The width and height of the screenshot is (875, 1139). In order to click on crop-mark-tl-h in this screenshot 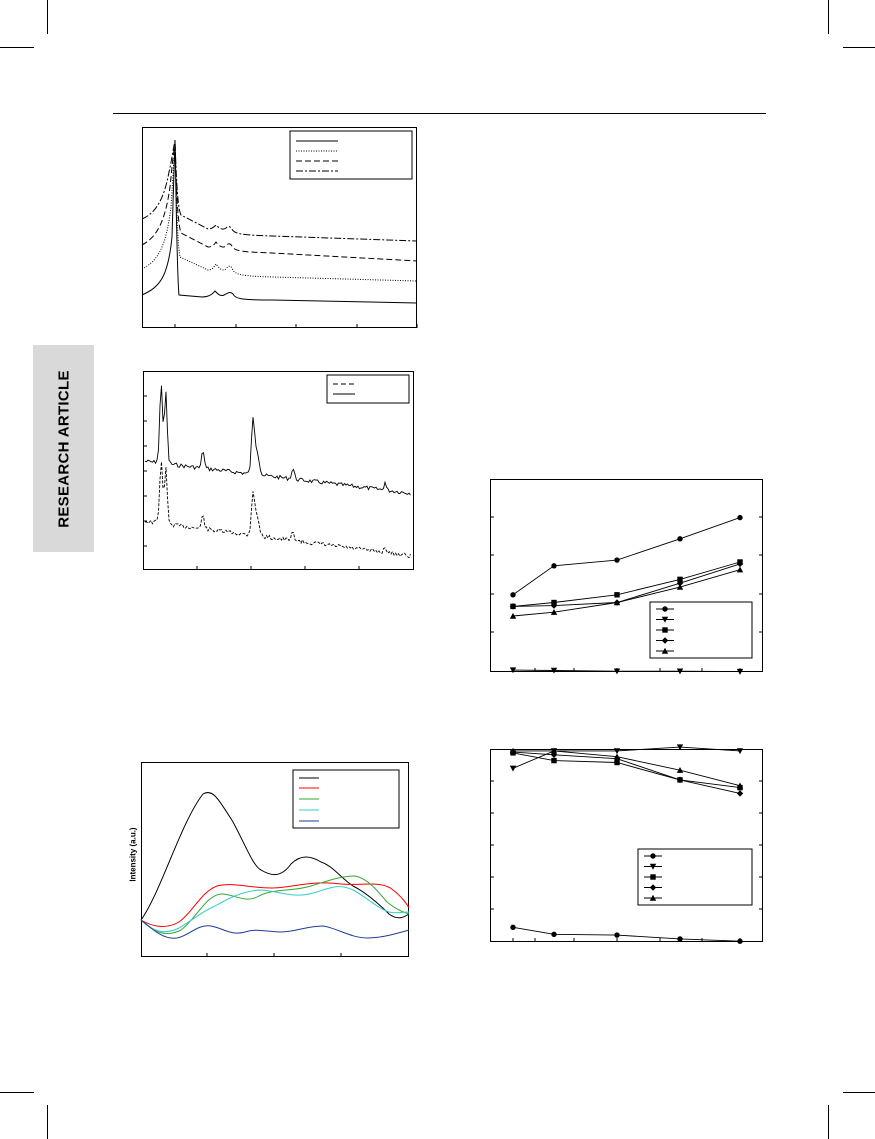, I will do `click(17, 47)`.